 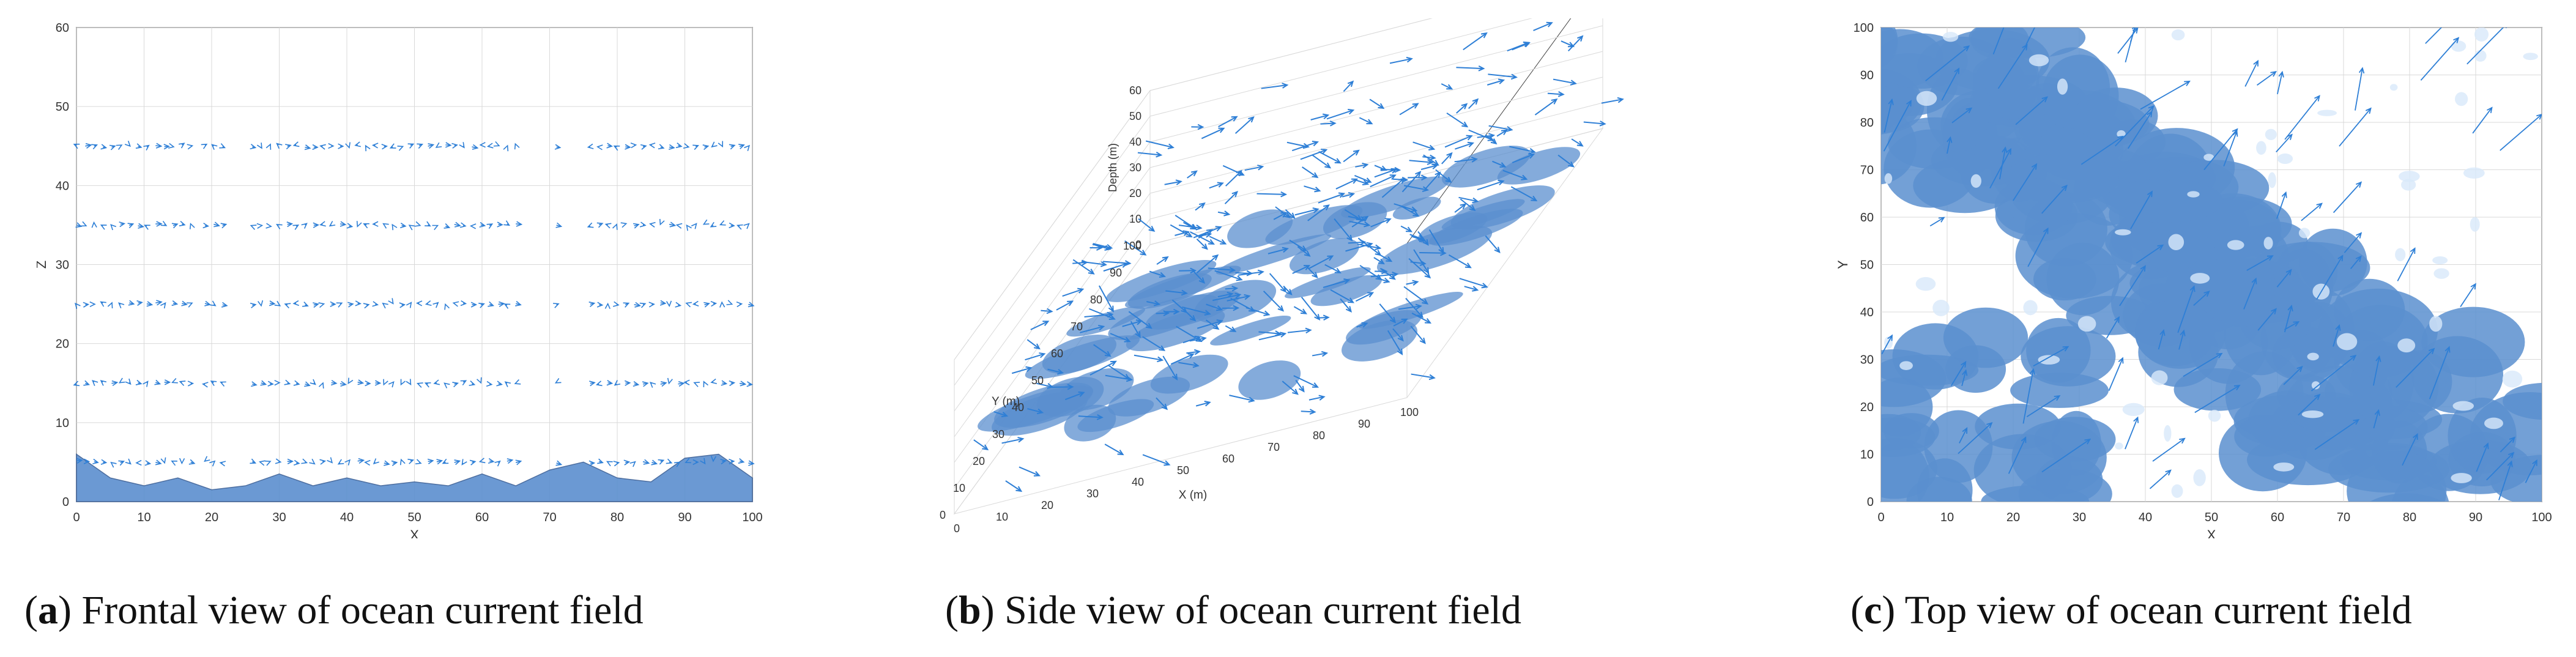 I want to click on y-tick-label: 40, so click(x=1018, y=407).